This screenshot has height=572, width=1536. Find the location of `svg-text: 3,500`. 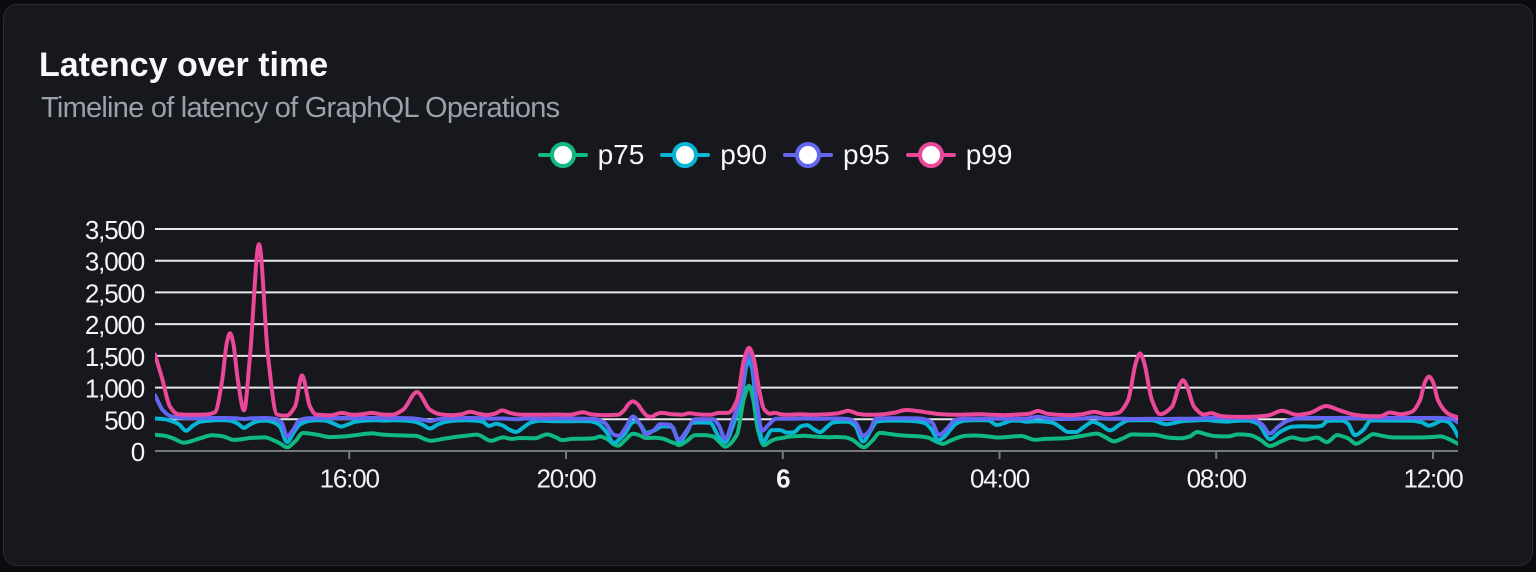

svg-text: 3,500 is located at coordinates (115, 230).